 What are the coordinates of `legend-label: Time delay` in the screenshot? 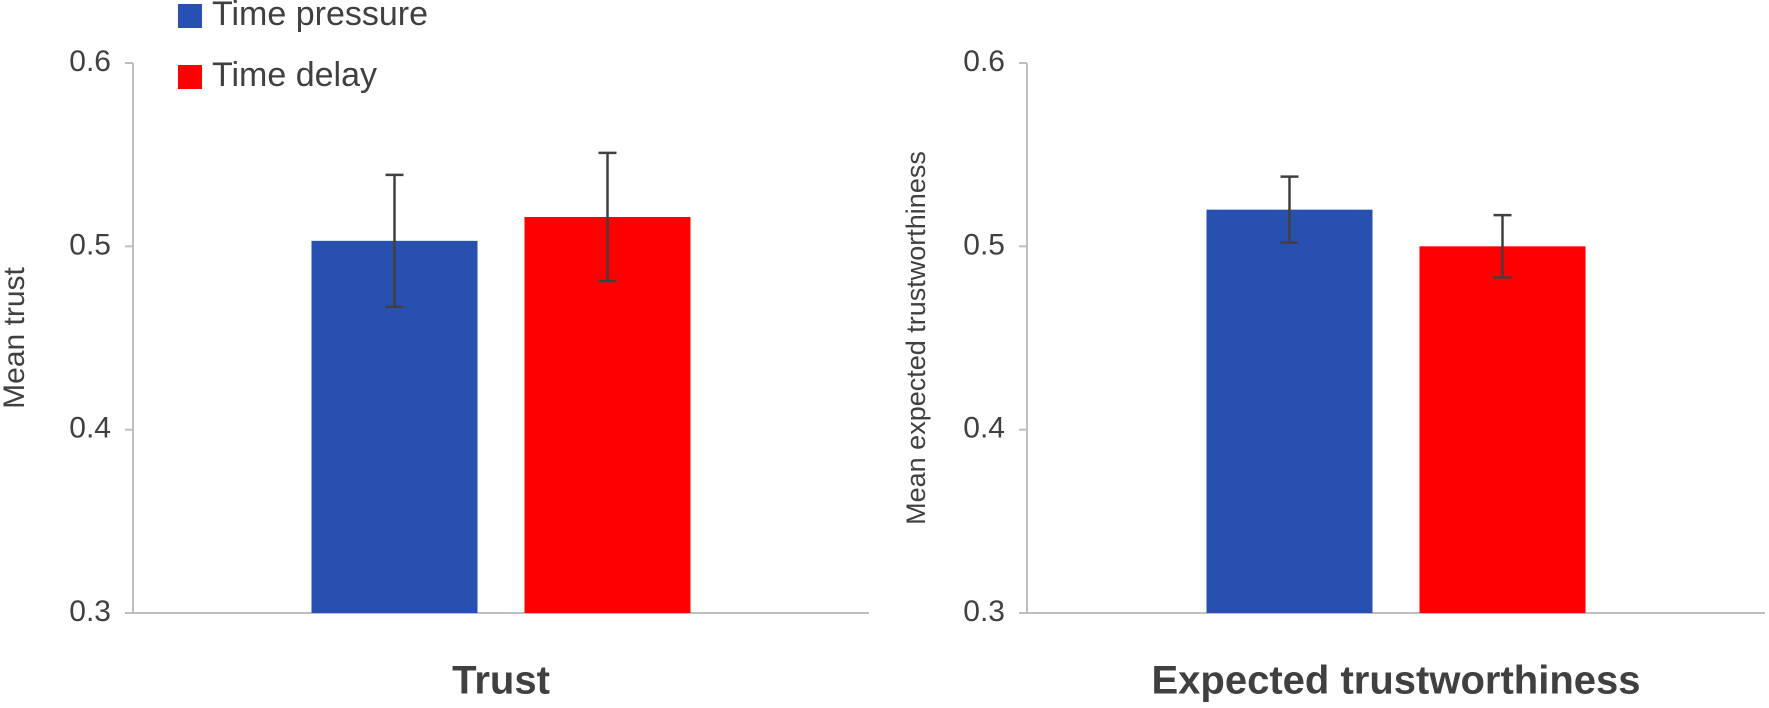 It's located at (294, 75).